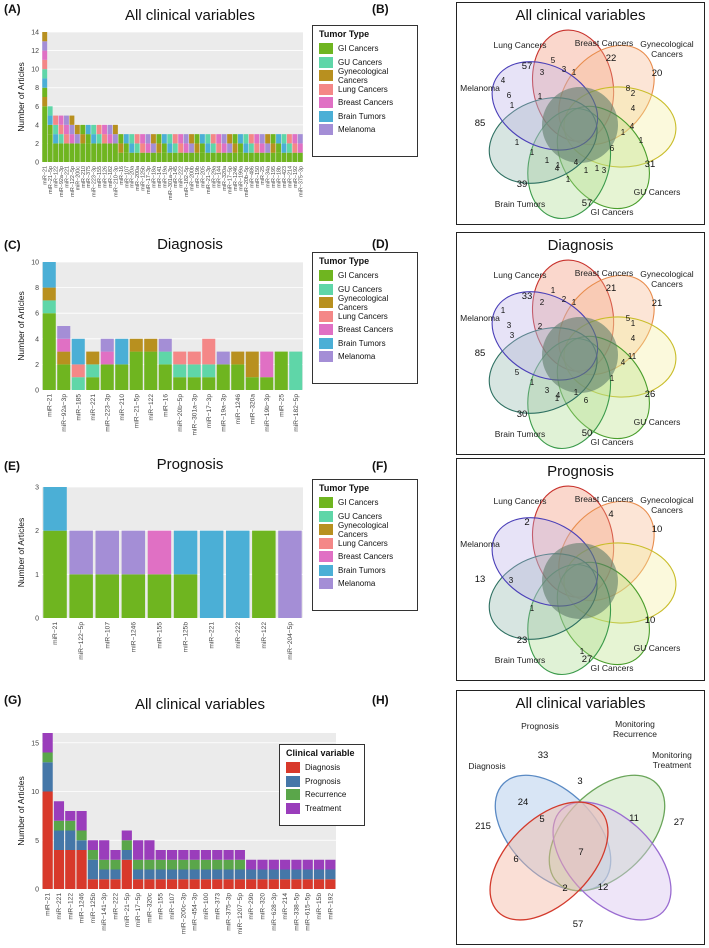  Describe the element at coordinates (323, 781) in the screenshot. I see `legend-label: Prognosis` at that location.